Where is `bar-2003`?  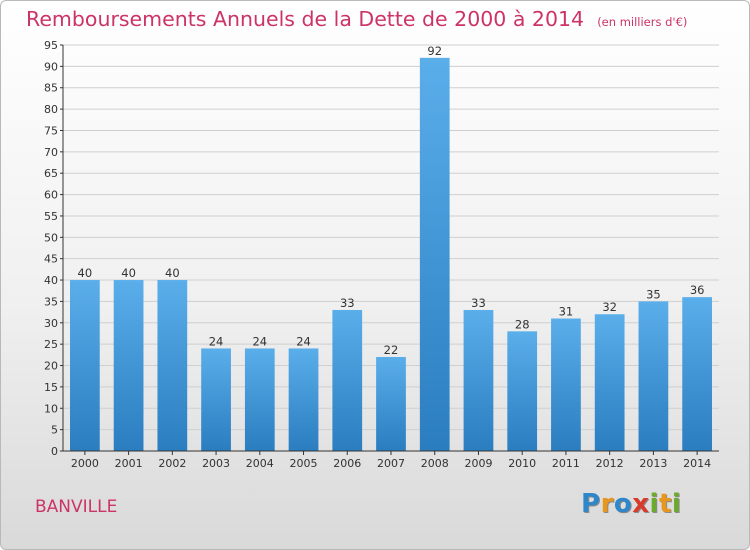
bar-2003 is located at coordinates (216, 399).